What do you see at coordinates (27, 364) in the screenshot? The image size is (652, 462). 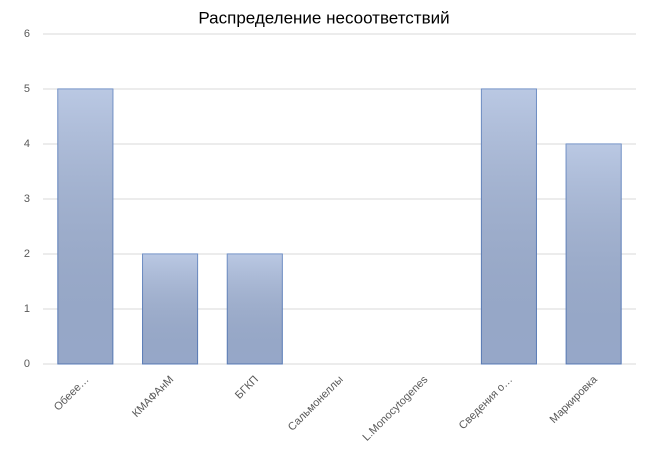 I see `y-tick-label: 0` at bounding box center [27, 364].